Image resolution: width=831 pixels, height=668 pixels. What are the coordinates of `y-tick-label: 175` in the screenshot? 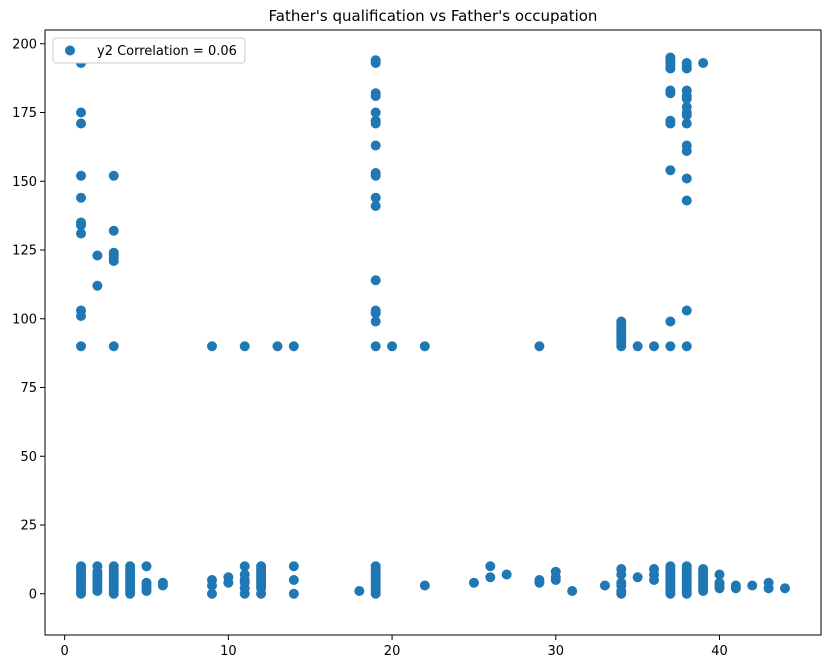 It's located at (24, 113).